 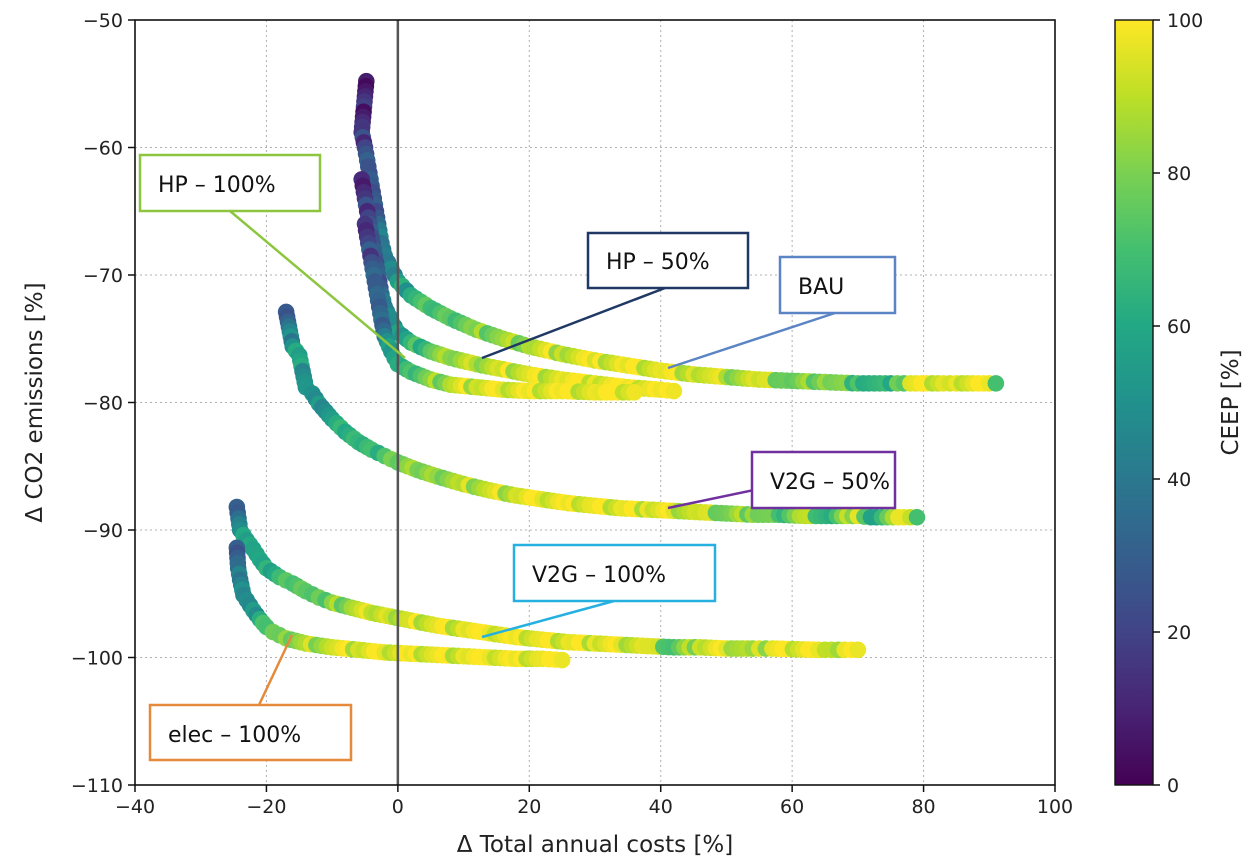 What do you see at coordinates (135, 807) in the screenshot?
I see `x-tick-label: −40` at bounding box center [135, 807].